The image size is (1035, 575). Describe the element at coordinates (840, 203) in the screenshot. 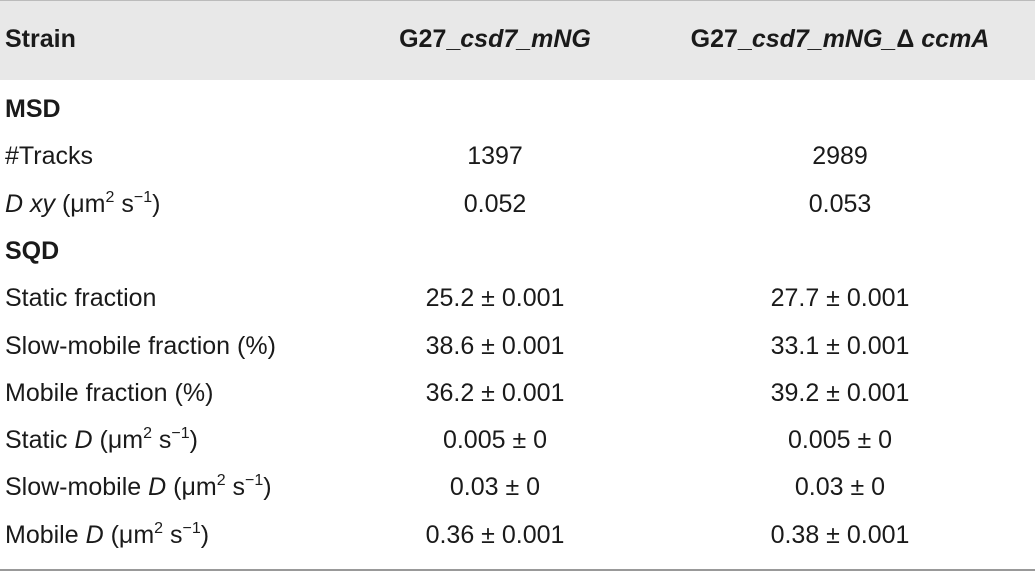

I see `value-cell: 0.053` at that location.